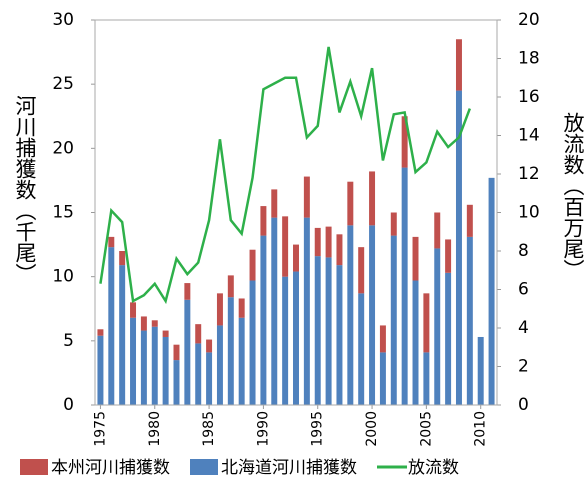  What do you see at coordinates (63, 84) in the screenshot?
I see `y-tick-label: 25` at bounding box center [63, 84].